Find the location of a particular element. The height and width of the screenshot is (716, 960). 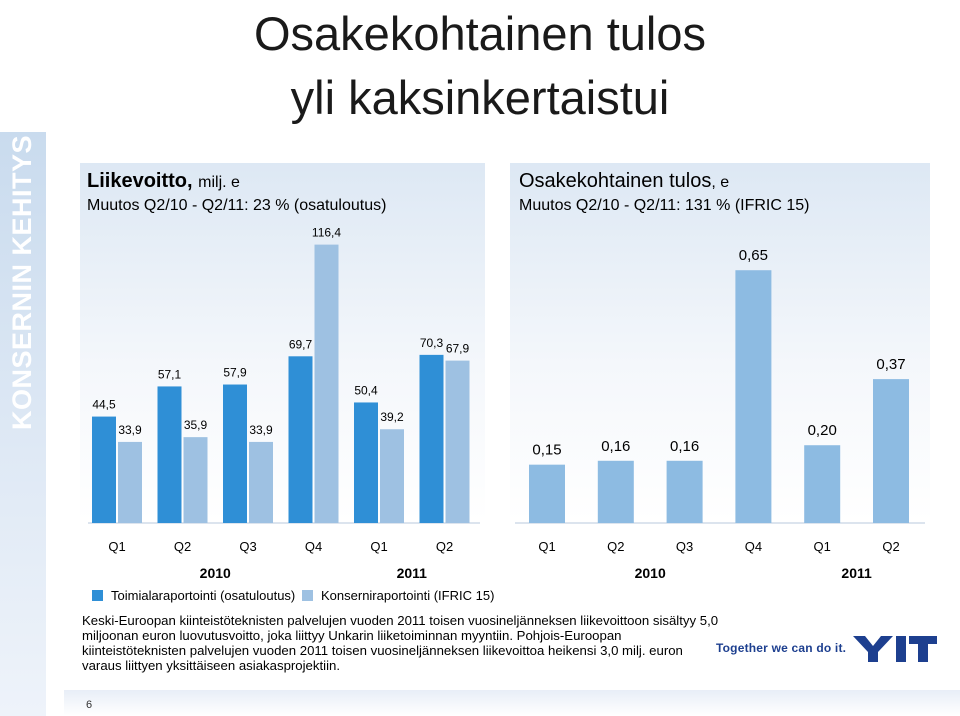

right-tick-label-1: Q1 is located at coordinates (546, 546).